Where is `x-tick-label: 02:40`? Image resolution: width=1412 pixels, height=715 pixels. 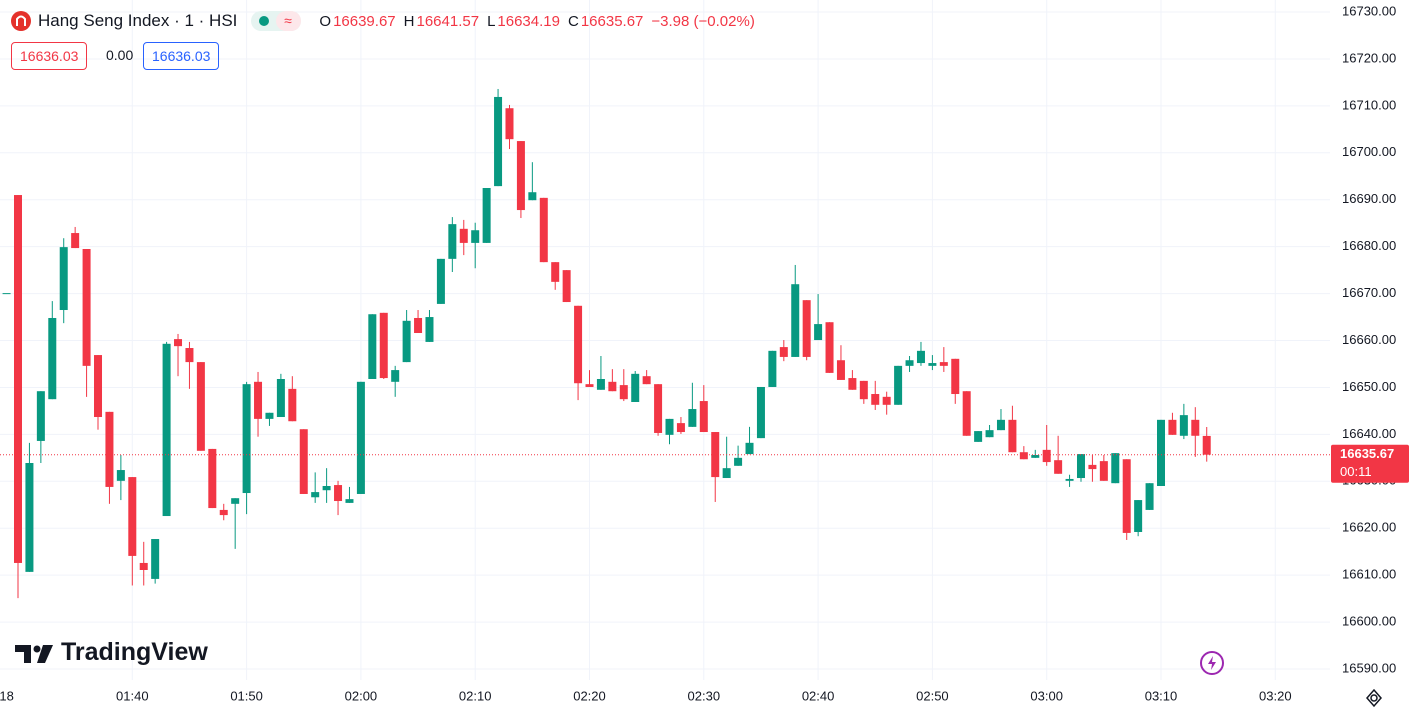
x-tick-label: 02:40 is located at coordinates (818, 695).